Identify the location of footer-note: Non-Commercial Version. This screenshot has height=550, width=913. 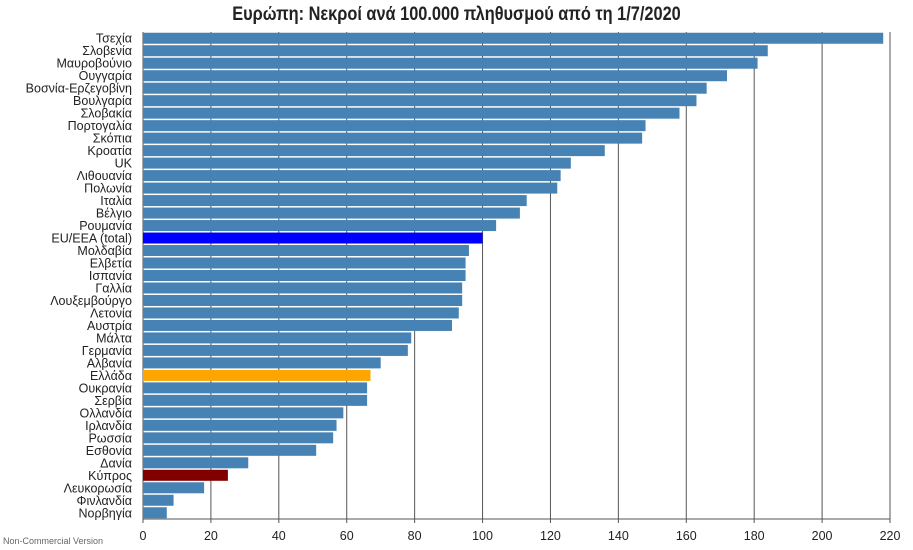
(53, 541).